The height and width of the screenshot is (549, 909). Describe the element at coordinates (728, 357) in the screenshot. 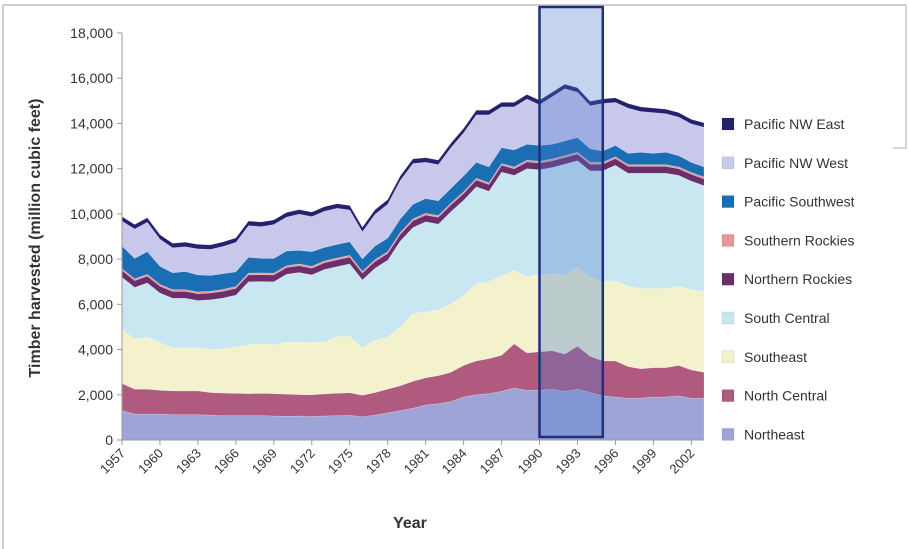

I see `legend-swatch-southeast` at that location.